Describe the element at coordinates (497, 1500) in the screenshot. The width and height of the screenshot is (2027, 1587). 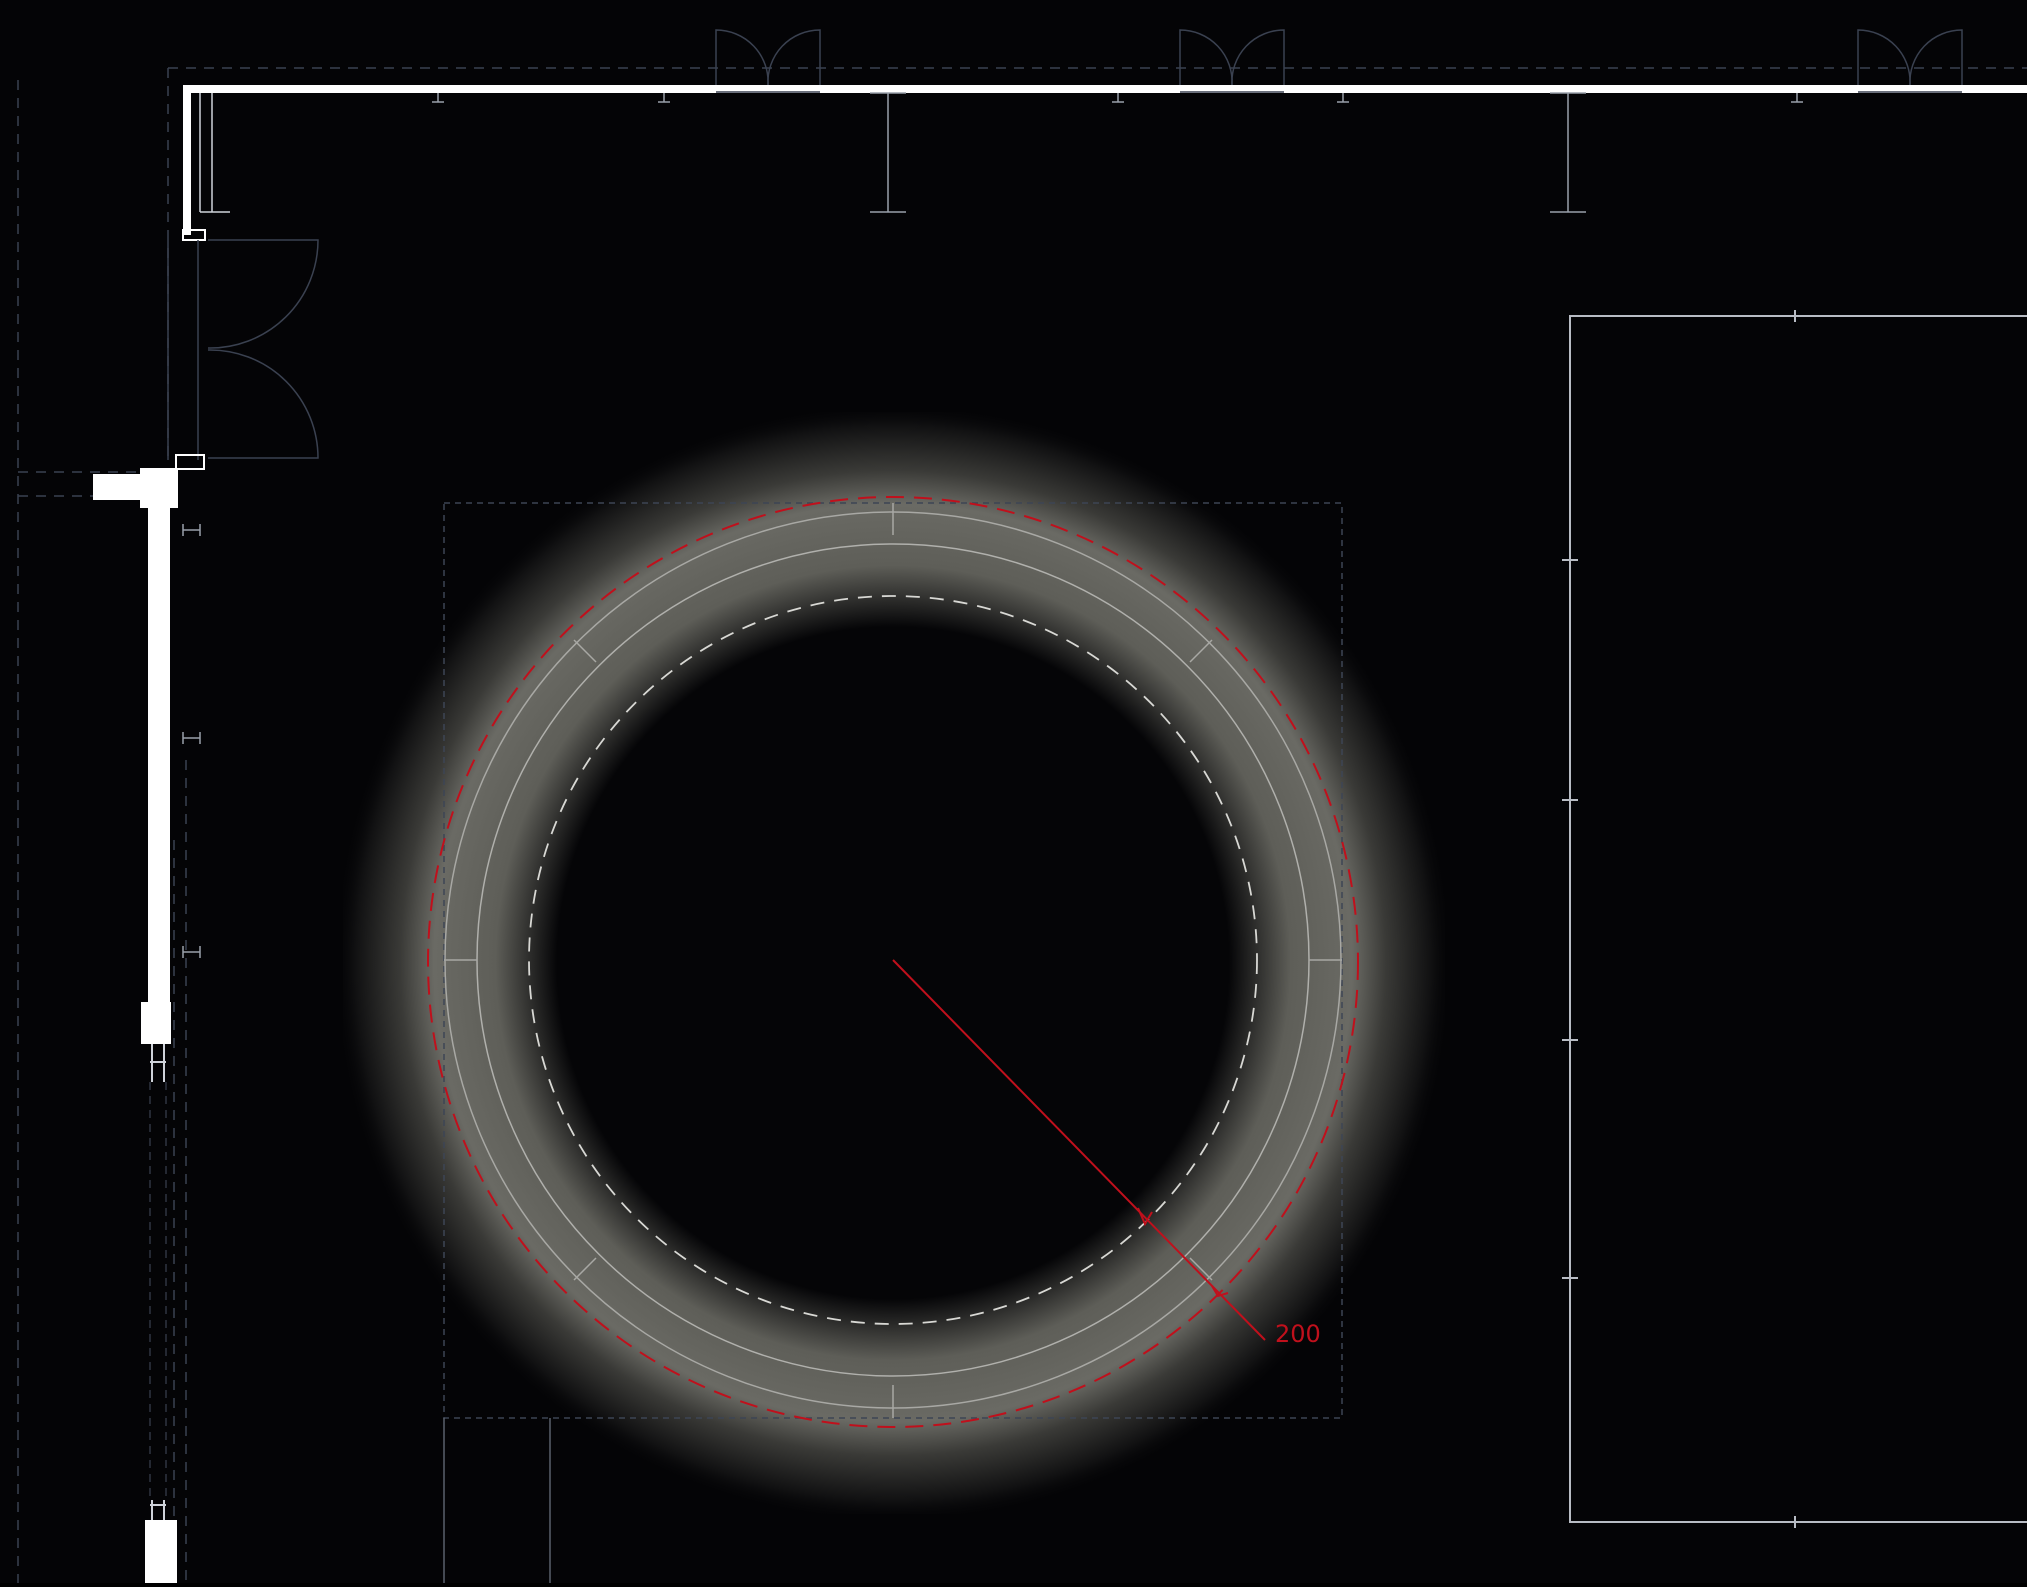
I see `support-post-lines` at that location.